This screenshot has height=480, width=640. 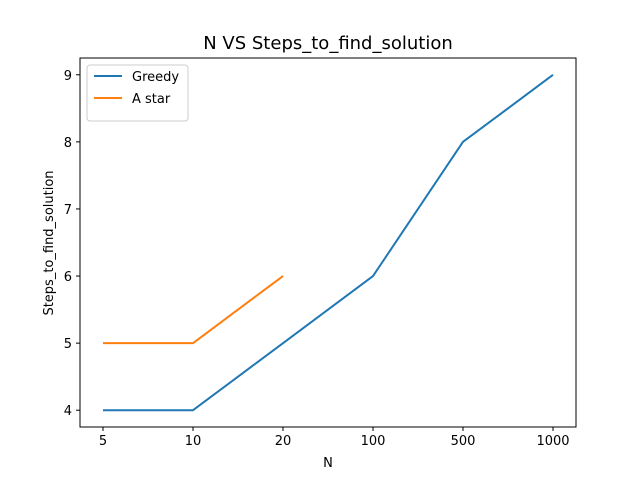 I want to click on x-axis-label: N, so click(x=328, y=463).